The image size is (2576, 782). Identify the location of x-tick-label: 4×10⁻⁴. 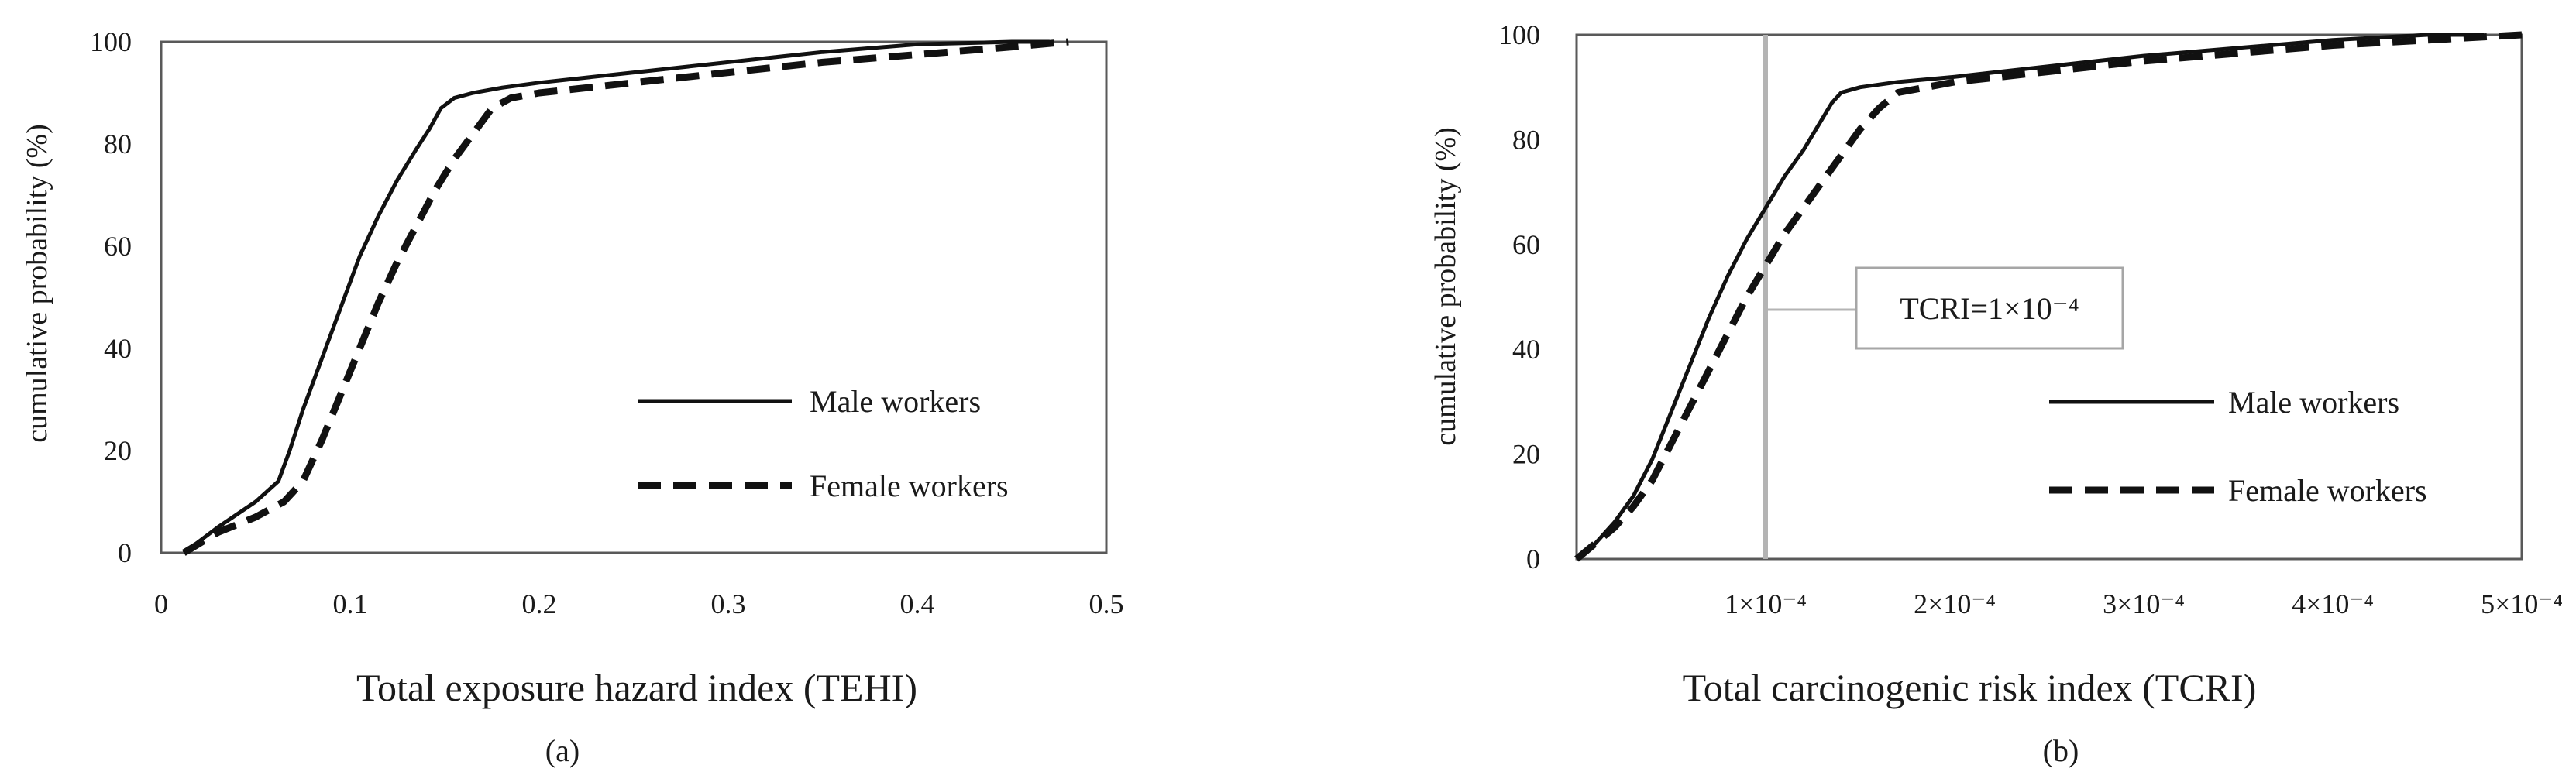
(2333, 603).